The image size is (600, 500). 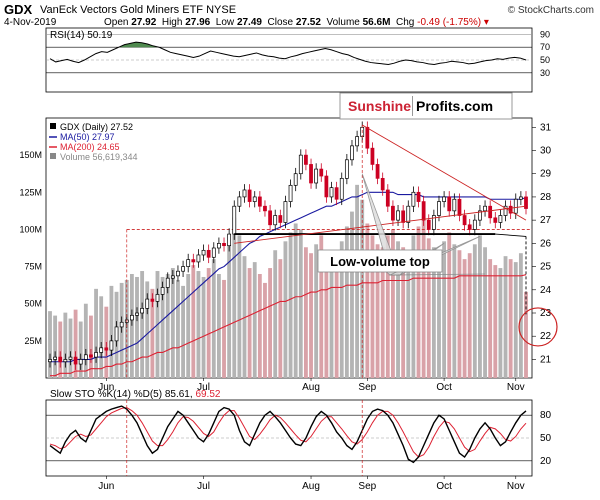 I want to click on stochastic-d-line, so click(x=288, y=432).